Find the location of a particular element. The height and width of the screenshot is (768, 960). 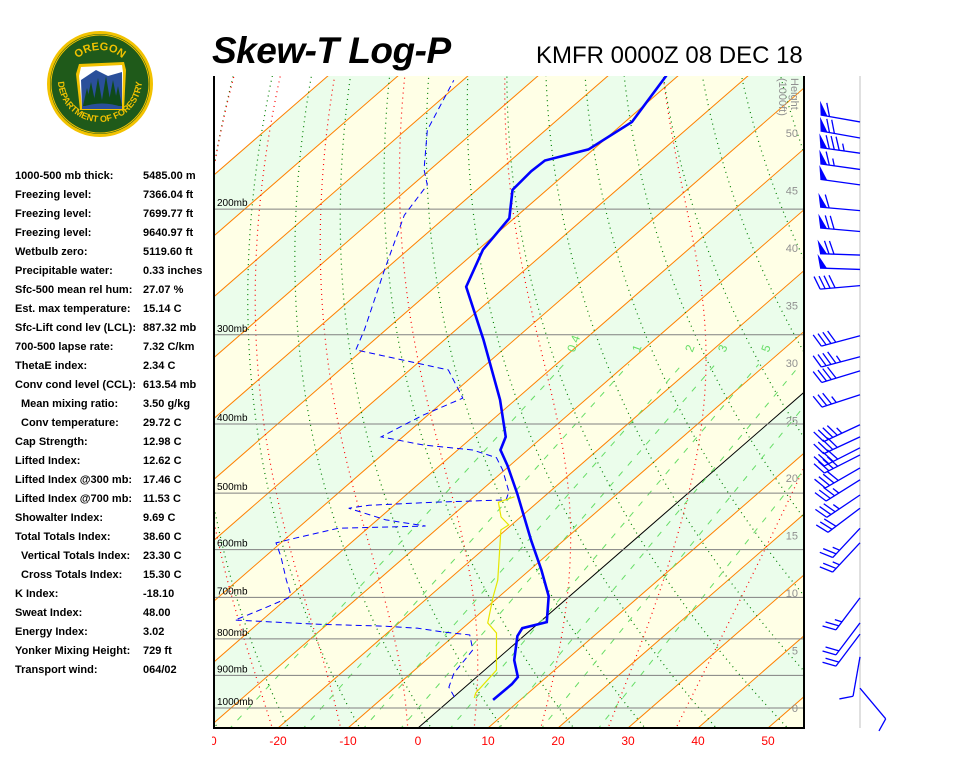

stat-label: Sfc-500 mean rel hum: is located at coordinates (74, 290).